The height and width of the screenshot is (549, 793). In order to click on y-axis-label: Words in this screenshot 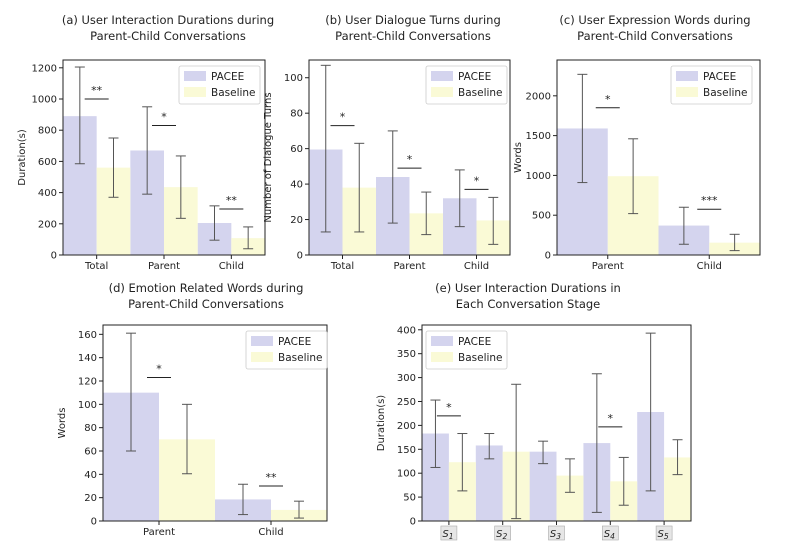, I will do `click(62, 423)`.